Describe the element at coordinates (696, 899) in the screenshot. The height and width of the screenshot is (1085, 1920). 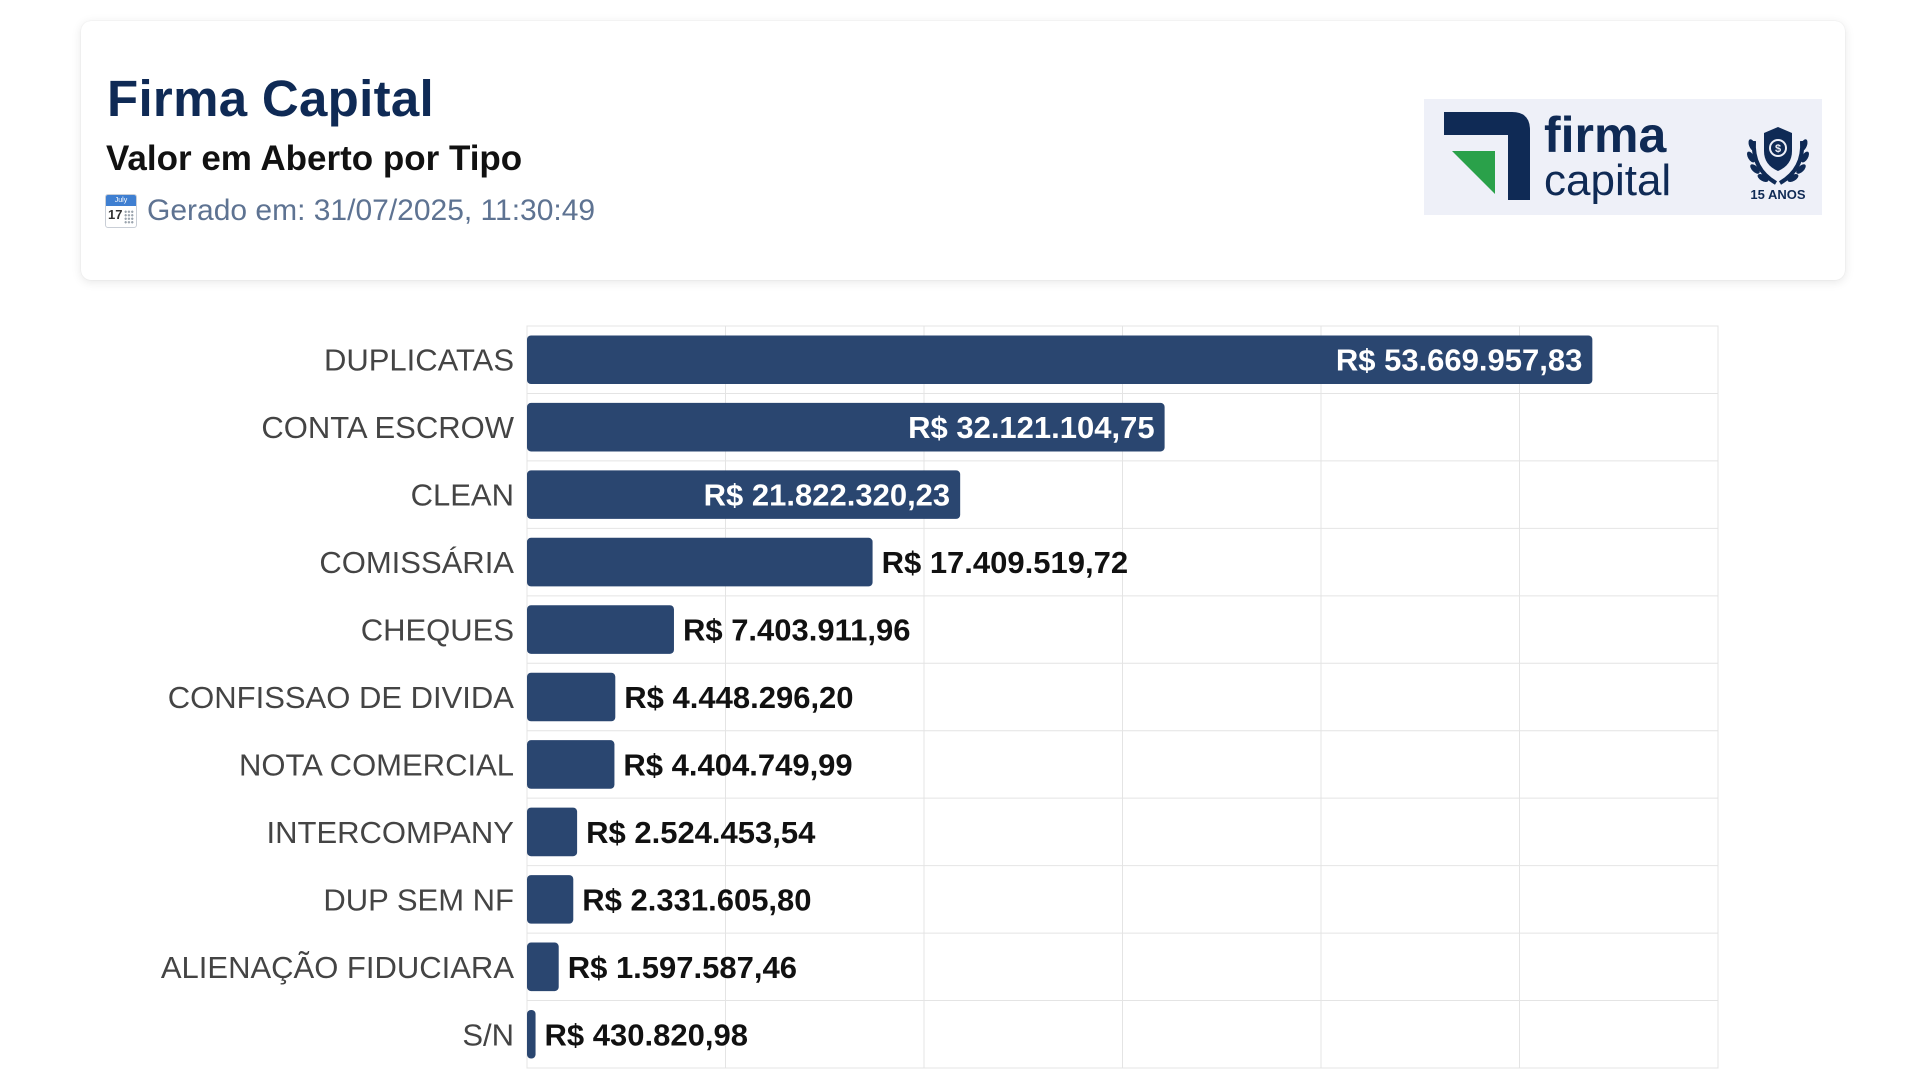
I see `value-label: R$ 2.331.605,80` at that location.